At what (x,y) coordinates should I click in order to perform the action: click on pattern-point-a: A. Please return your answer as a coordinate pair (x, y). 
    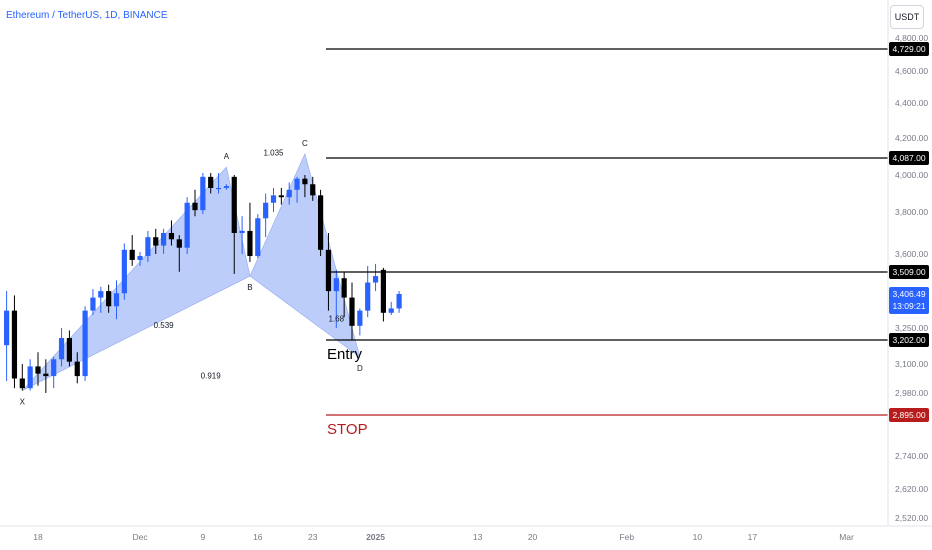
    Looking at the image, I should click on (227, 156).